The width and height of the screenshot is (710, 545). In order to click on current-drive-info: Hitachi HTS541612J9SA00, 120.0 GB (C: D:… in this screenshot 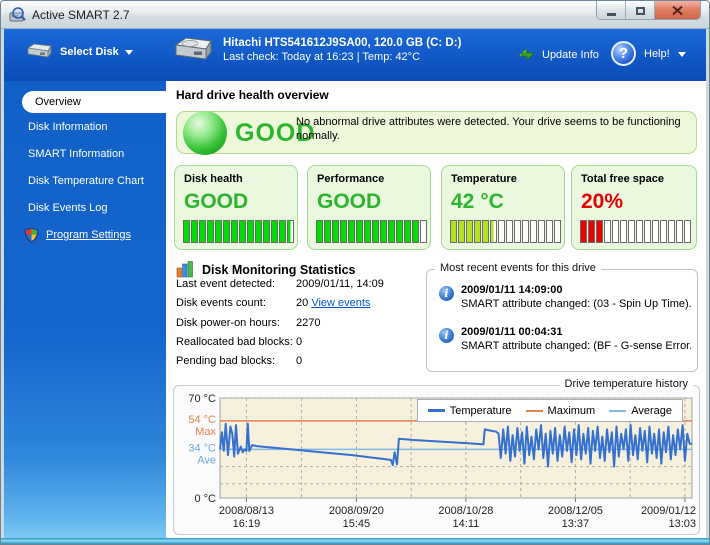, I will do `click(316, 50)`.